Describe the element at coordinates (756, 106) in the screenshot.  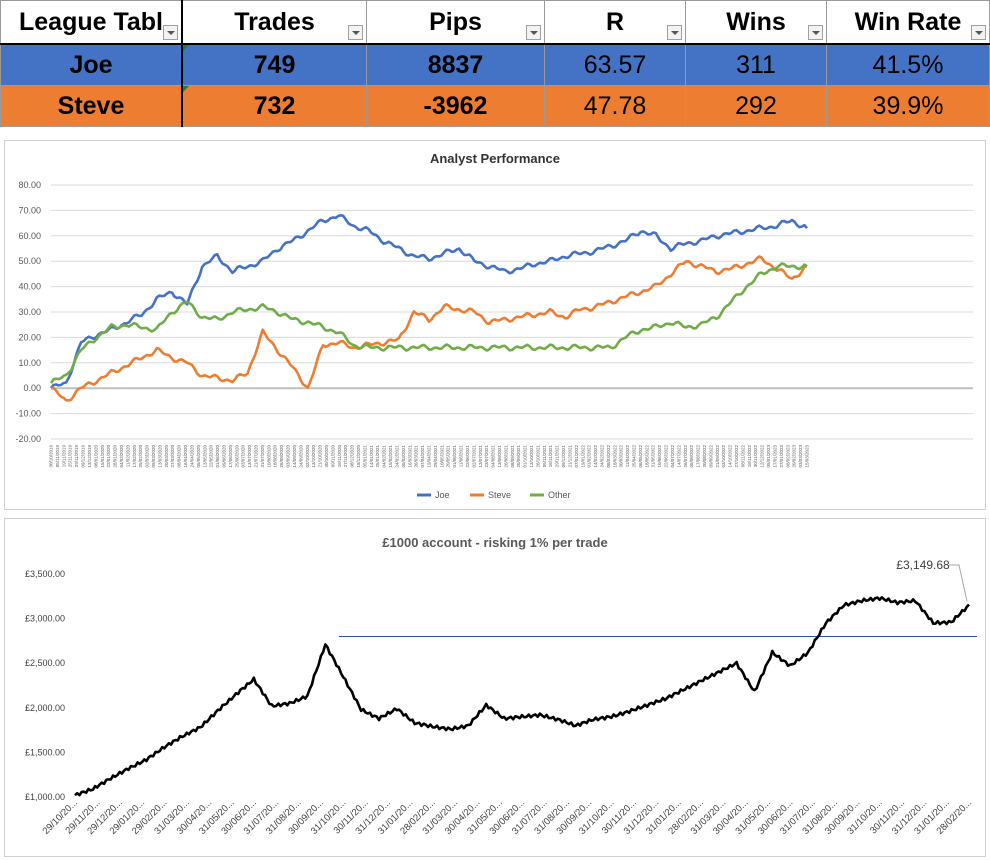
I see `cell-wins: 292` at that location.